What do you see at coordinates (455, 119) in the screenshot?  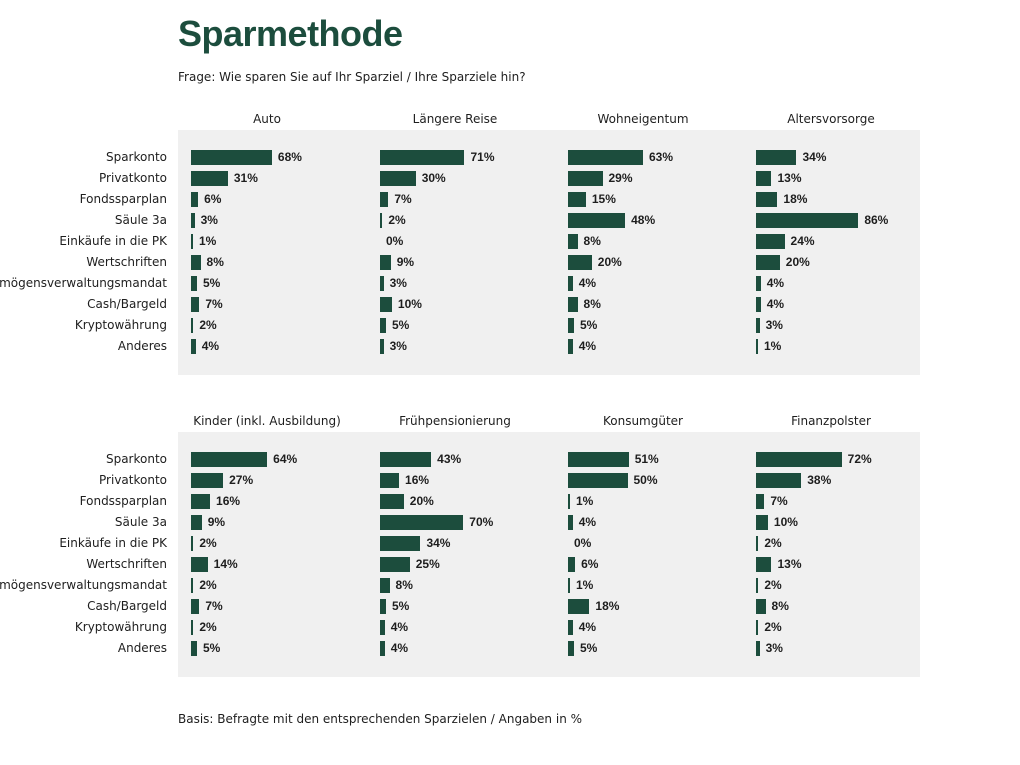 I see `panel-title: Längere Reise` at bounding box center [455, 119].